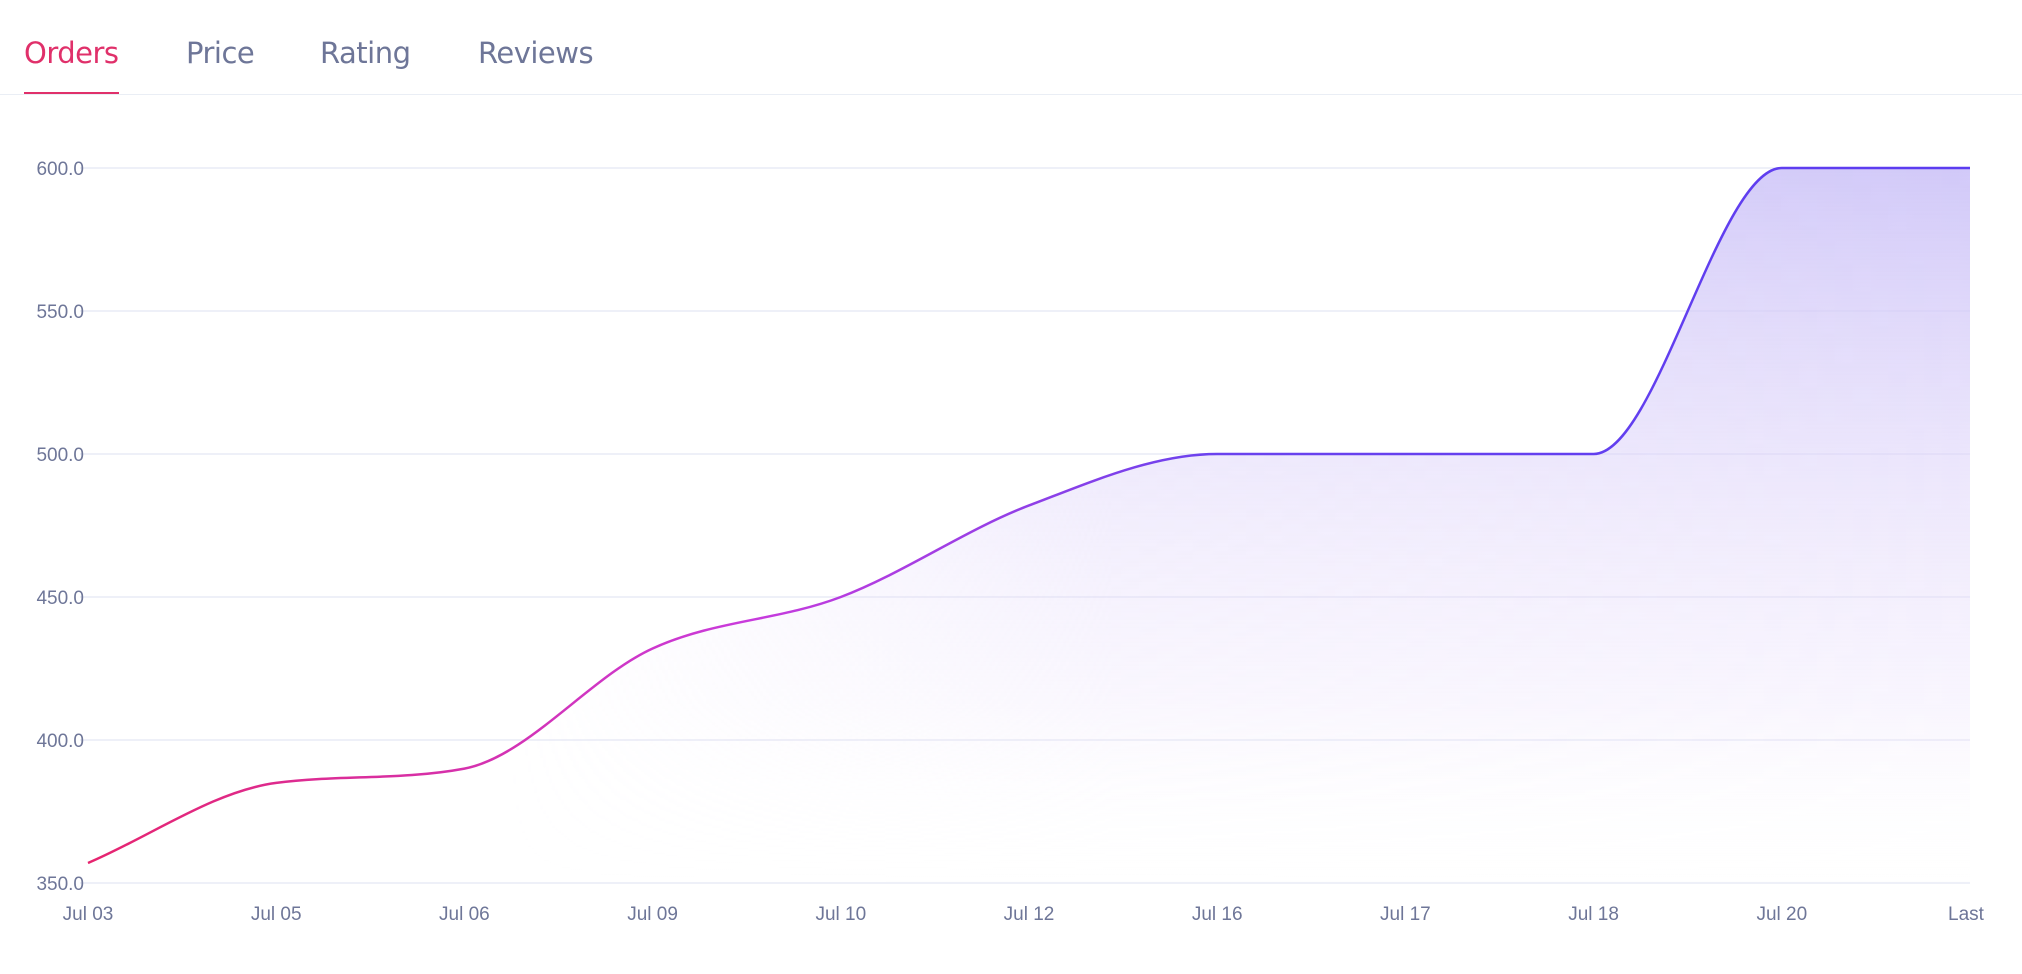  What do you see at coordinates (1405, 914) in the screenshot?
I see `x-tick-label: Jul 17` at bounding box center [1405, 914].